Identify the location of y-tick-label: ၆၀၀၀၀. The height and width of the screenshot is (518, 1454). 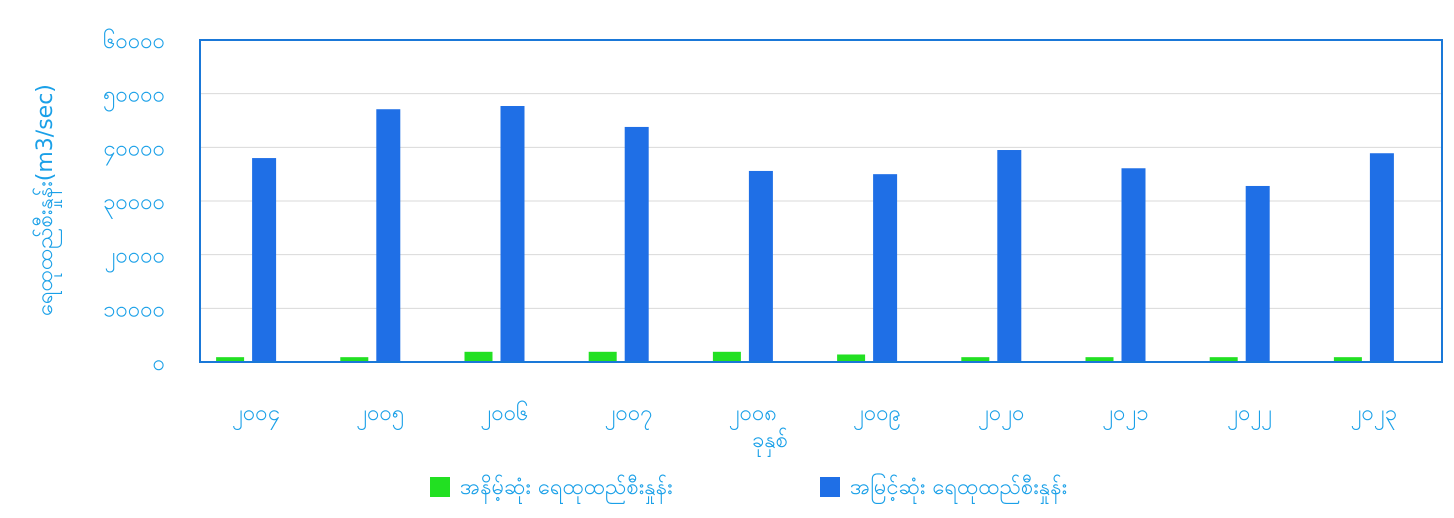
(134, 41).